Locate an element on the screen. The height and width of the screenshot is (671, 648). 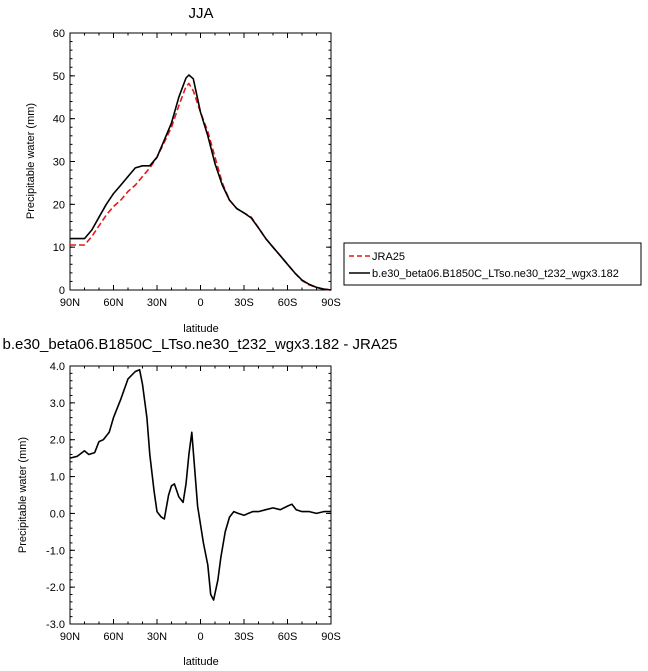
y-tick-label: -3.0 is located at coordinates (55, 625).